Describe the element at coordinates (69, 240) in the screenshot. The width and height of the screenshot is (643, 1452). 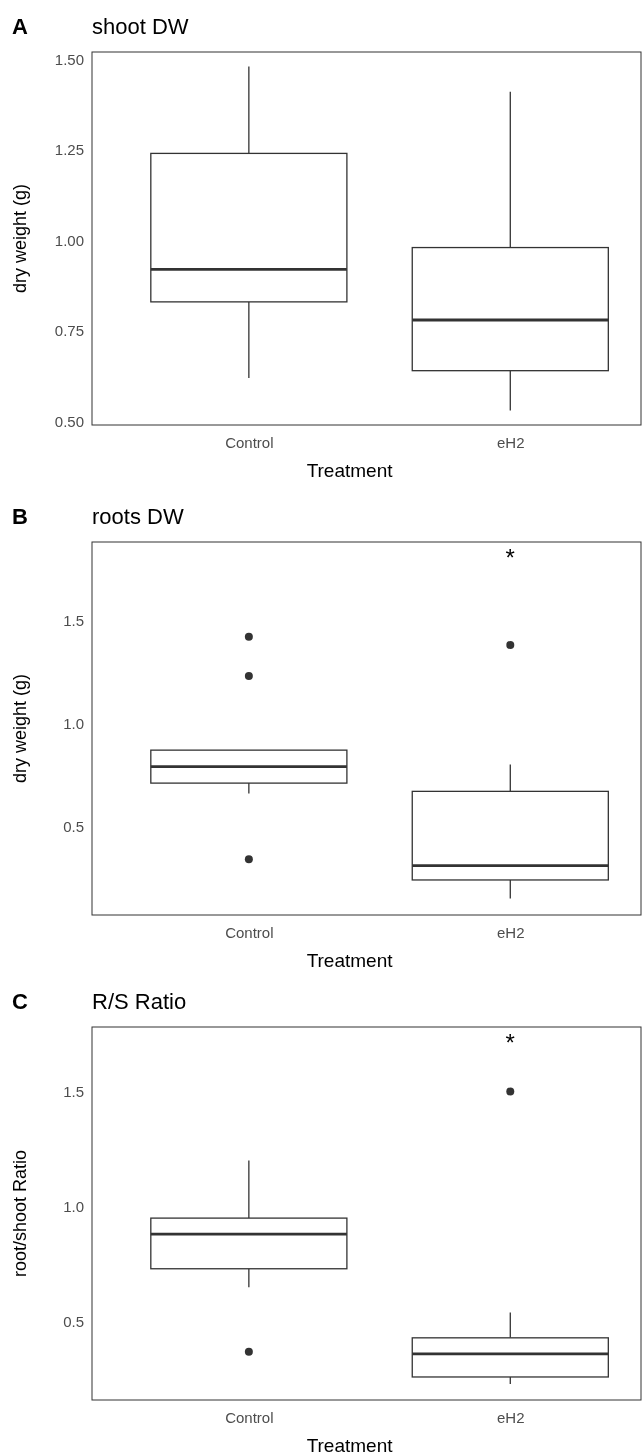
I see `y-tick-label: 1.00` at that location.